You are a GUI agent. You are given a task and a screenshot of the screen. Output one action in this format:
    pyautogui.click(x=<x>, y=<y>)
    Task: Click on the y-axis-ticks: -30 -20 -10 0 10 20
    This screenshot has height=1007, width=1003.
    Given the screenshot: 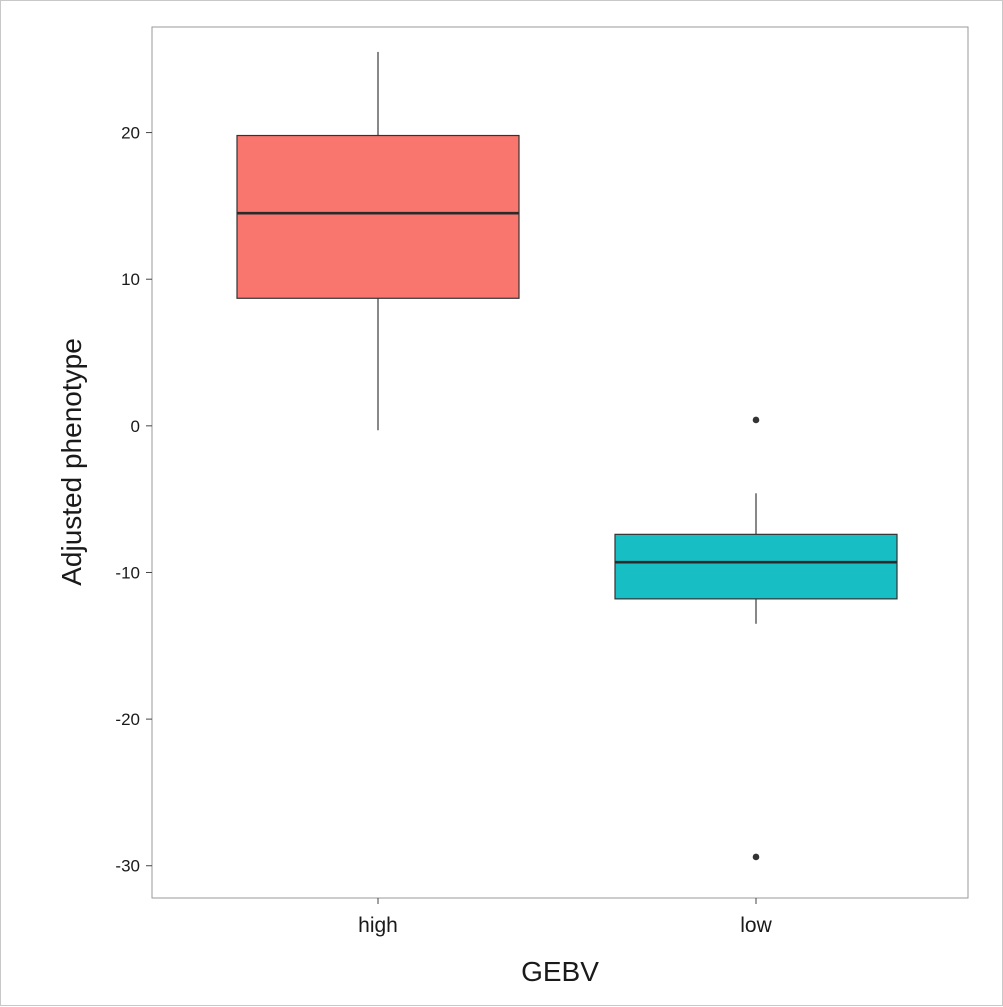 What is the action you would take?
    pyautogui.click(x=133, y=500)
    